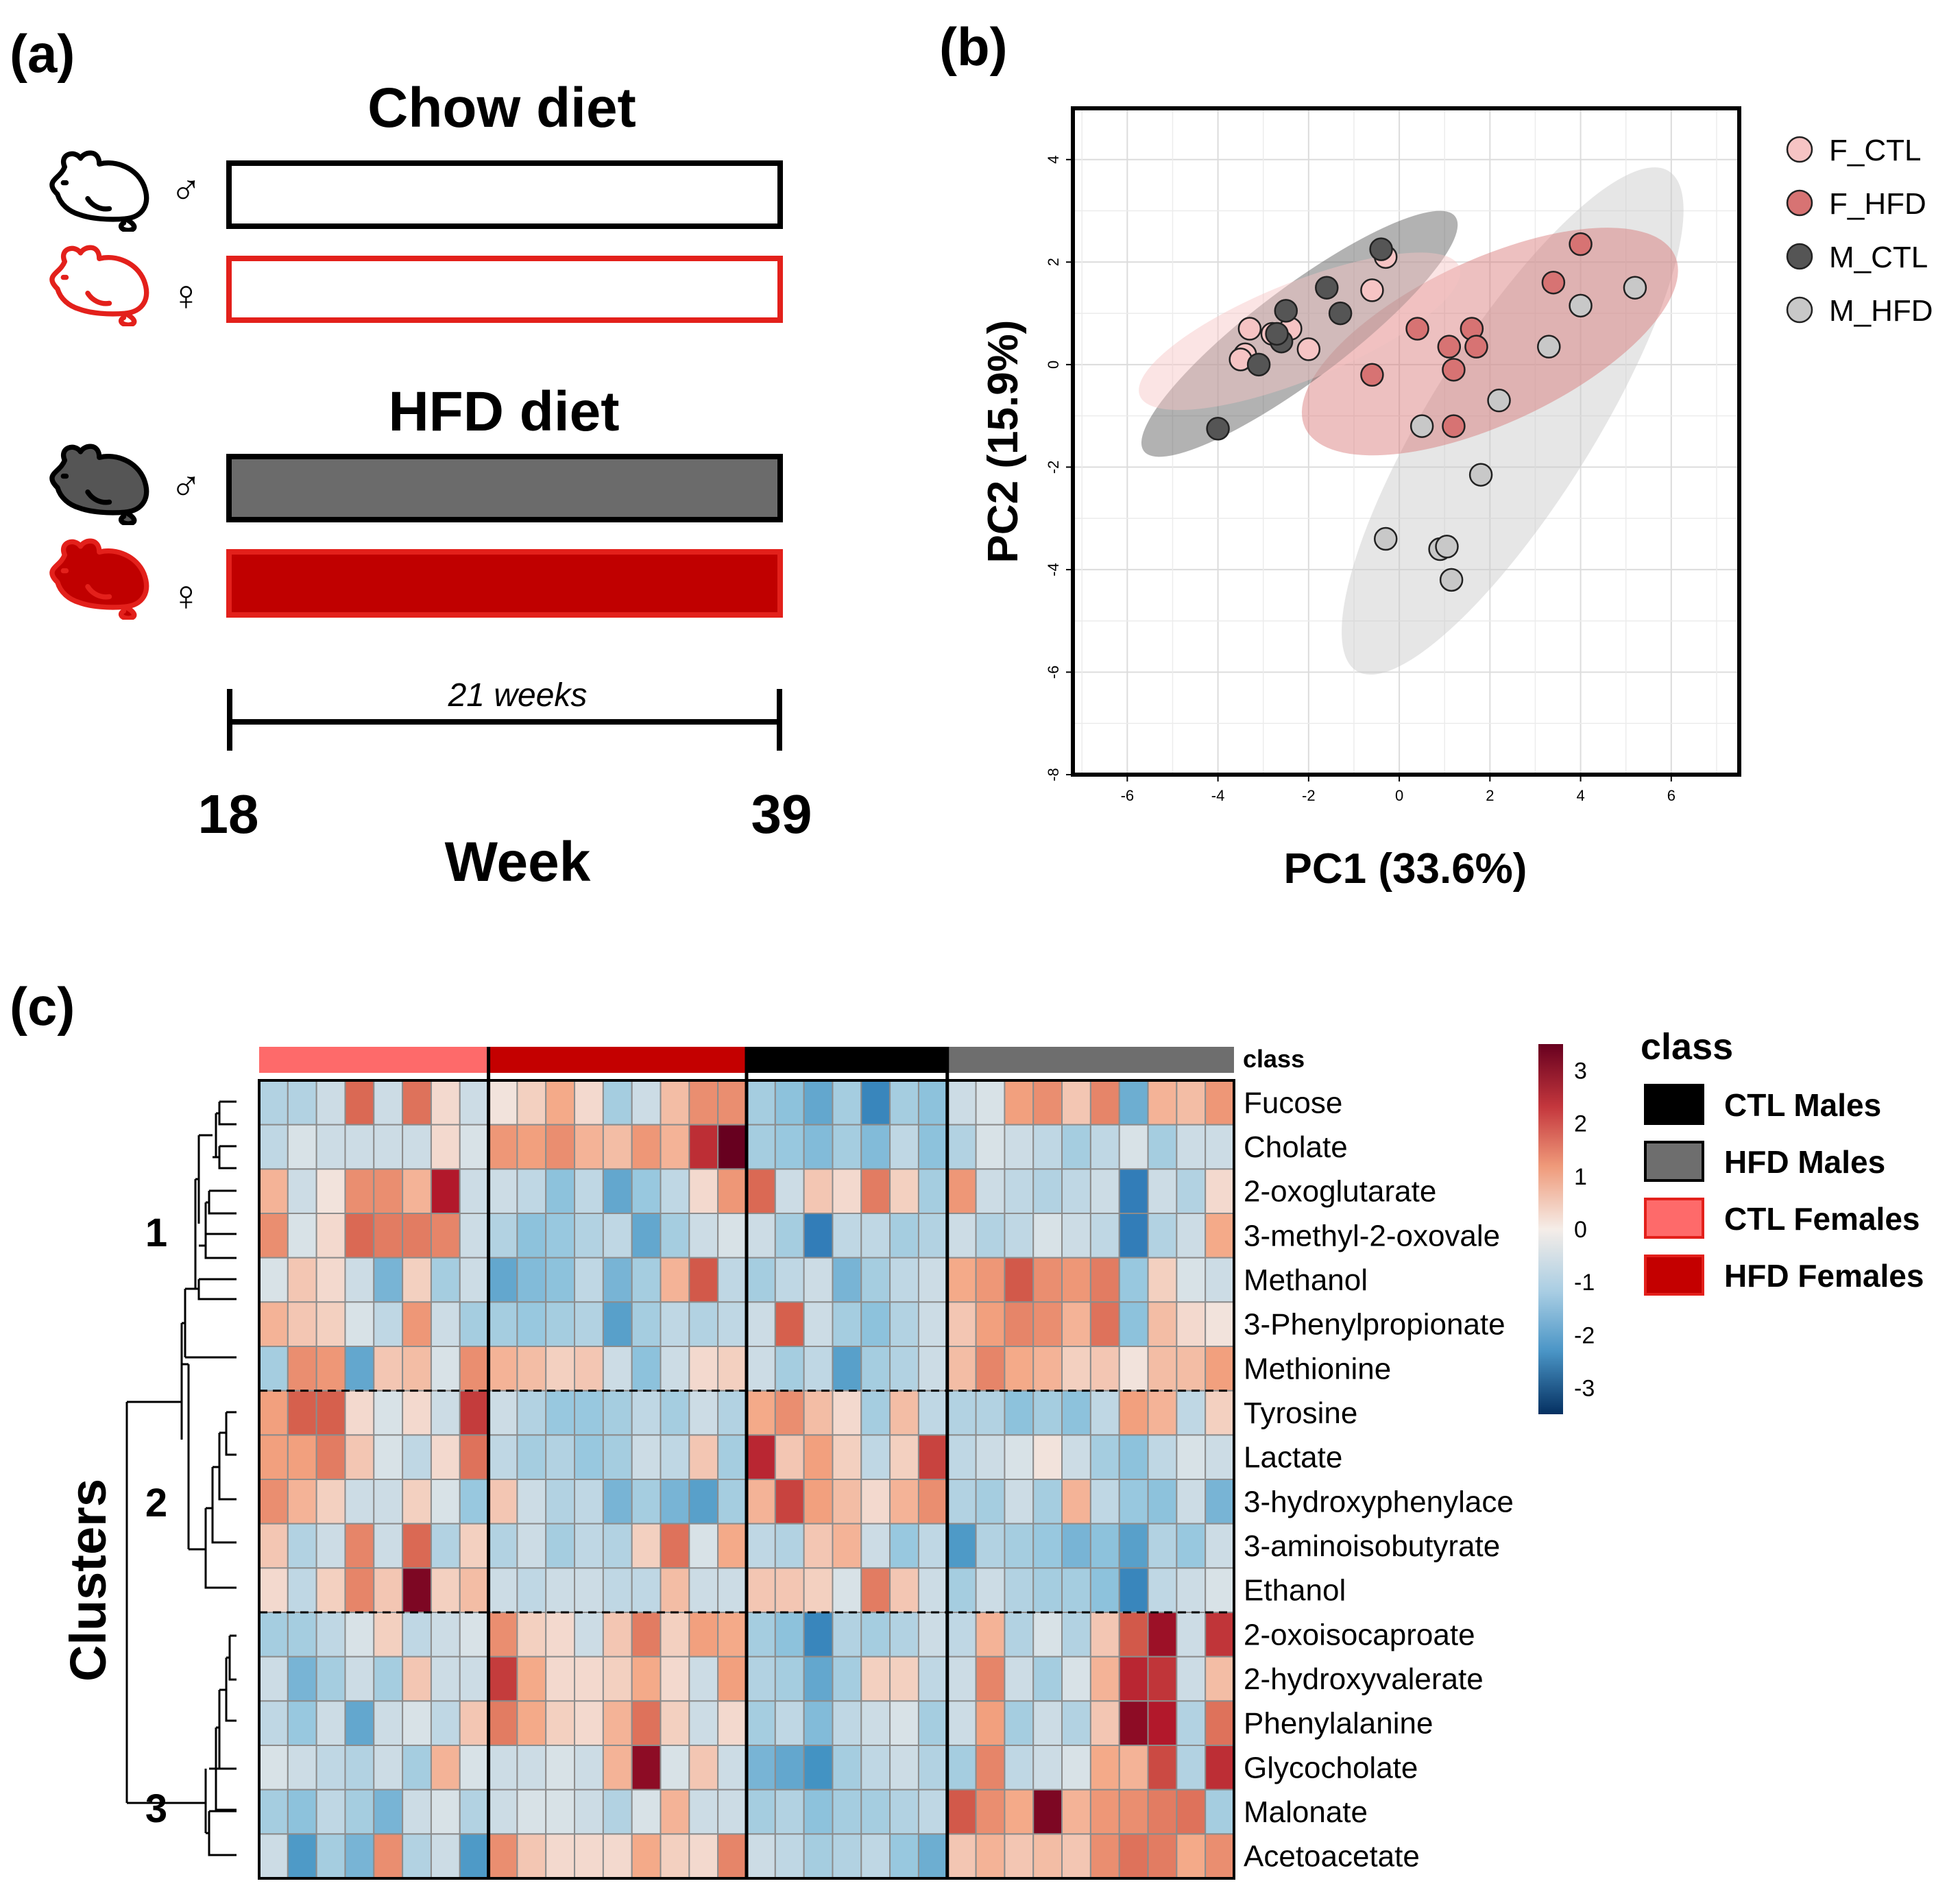 The height and width of the screenshot is (1890, 1960). I want to click on row-dendrogram, so click(181, 1478).